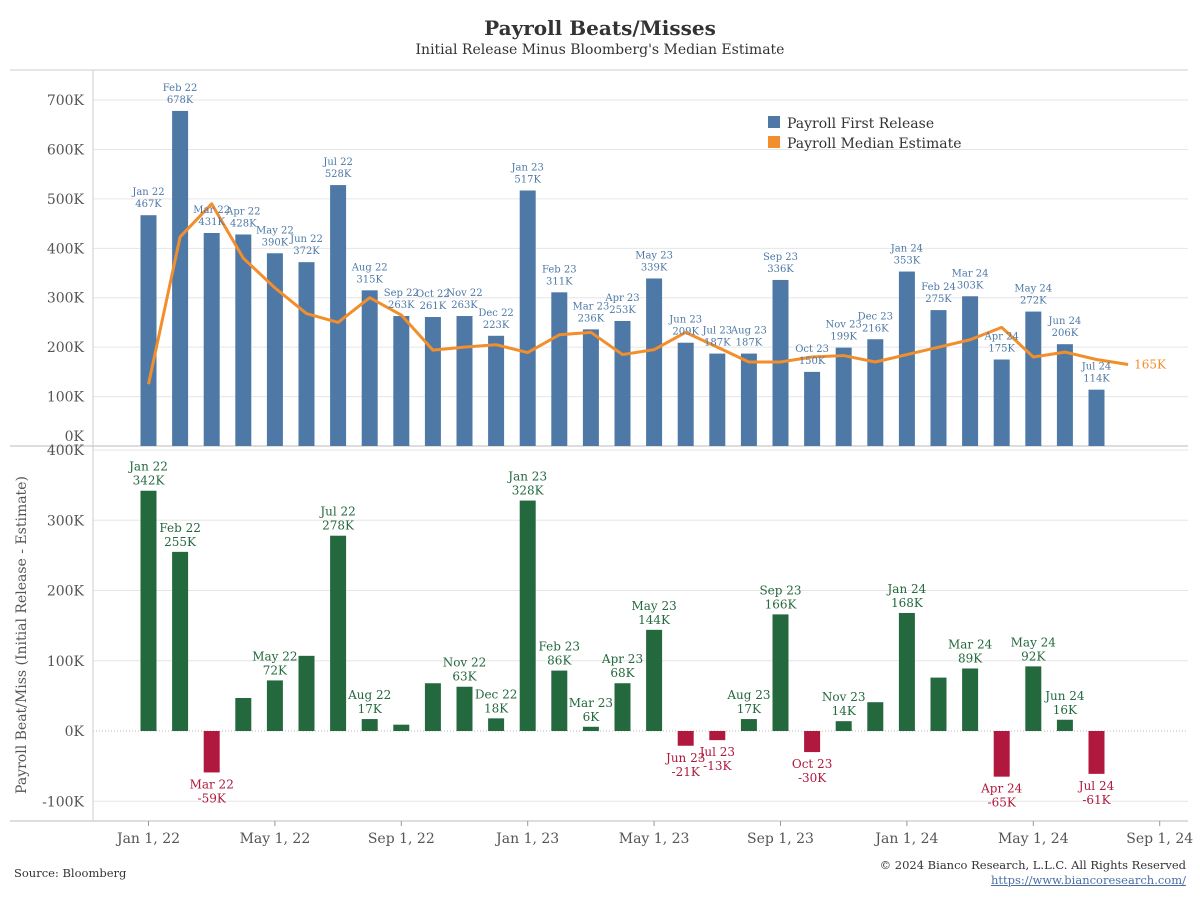 The width and height of the screenshot is (1200, 900). What do you see at coordinates (685, 332) in the screenshot?
I see `release-value-label: 209K` at bounding box center [685, 332].